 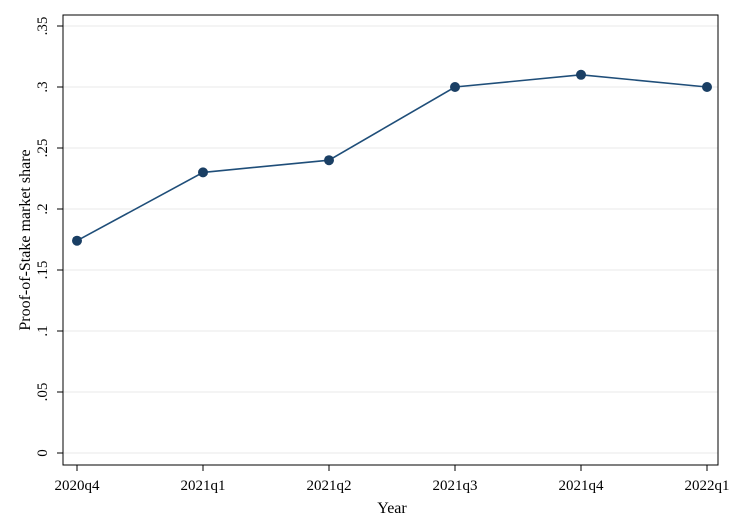 What do you see at coordinates (43, 86) in the screenshot?
I see `y-tick-label: .3` at bounding box center [43, 86].